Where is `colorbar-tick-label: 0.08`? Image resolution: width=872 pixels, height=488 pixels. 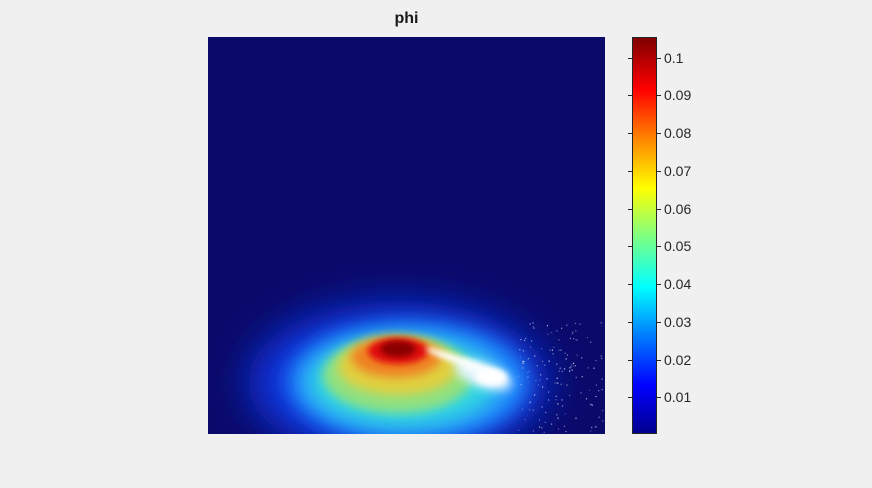
colorbar-tick-label: 0.08 is located at coordinates (678, 133).